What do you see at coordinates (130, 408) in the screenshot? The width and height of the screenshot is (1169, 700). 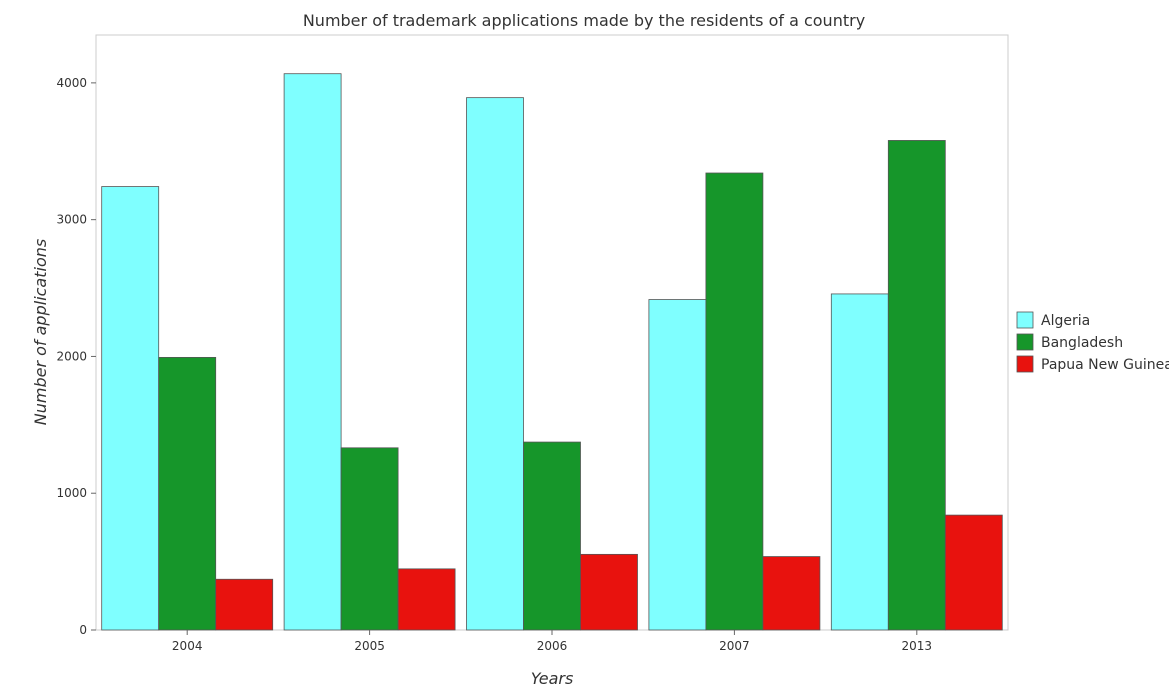 I see `bar-algeria-2004` at bounding box center [130, 408].